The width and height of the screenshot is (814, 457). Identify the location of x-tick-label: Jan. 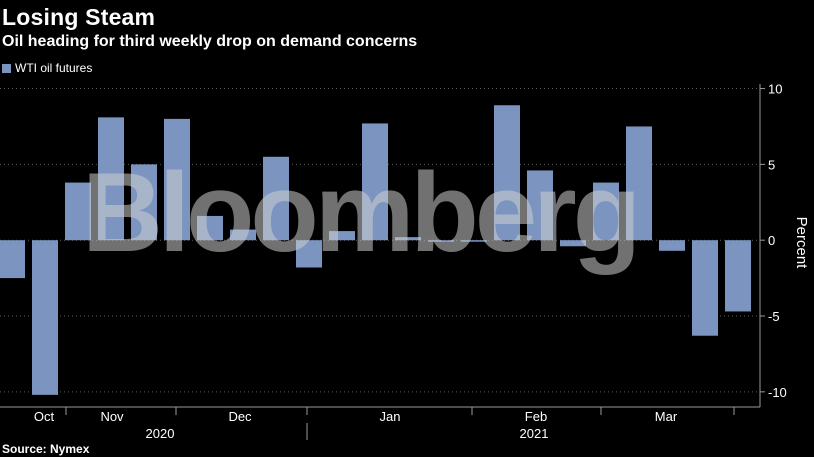
(390, 416).